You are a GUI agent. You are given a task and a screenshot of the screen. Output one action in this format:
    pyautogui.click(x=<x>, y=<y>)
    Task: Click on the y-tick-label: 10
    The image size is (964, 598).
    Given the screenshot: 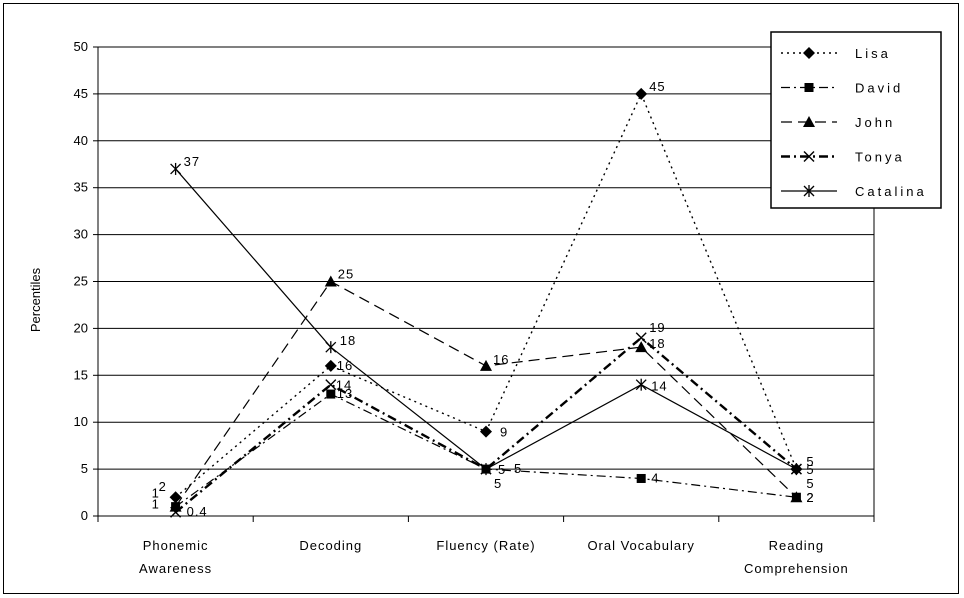 What is the action you would take?
    pyautogui.click(x=81, y=421)
    